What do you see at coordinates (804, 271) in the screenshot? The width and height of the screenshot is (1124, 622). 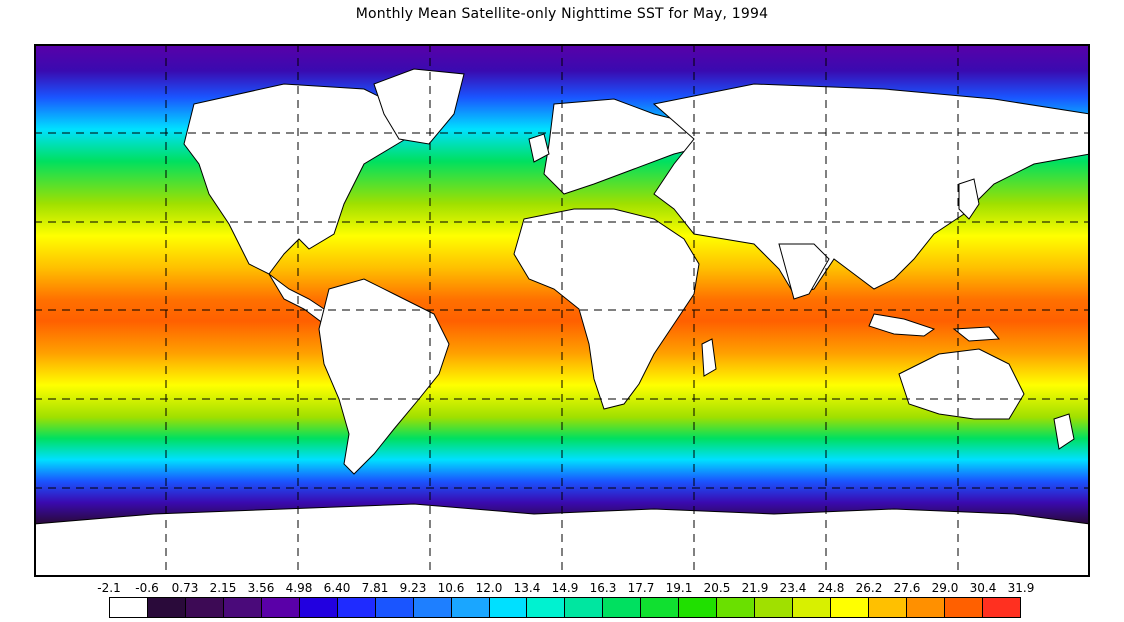 I see `india` at bounding box center [804, 271].